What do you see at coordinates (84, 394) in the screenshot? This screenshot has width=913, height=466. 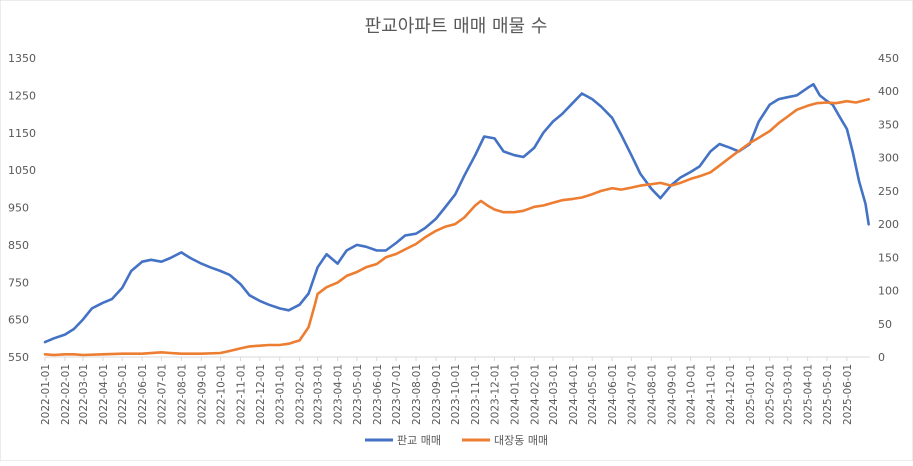 I see `x-tick-label: 2022-03-01` at bounding box center [84, 394].